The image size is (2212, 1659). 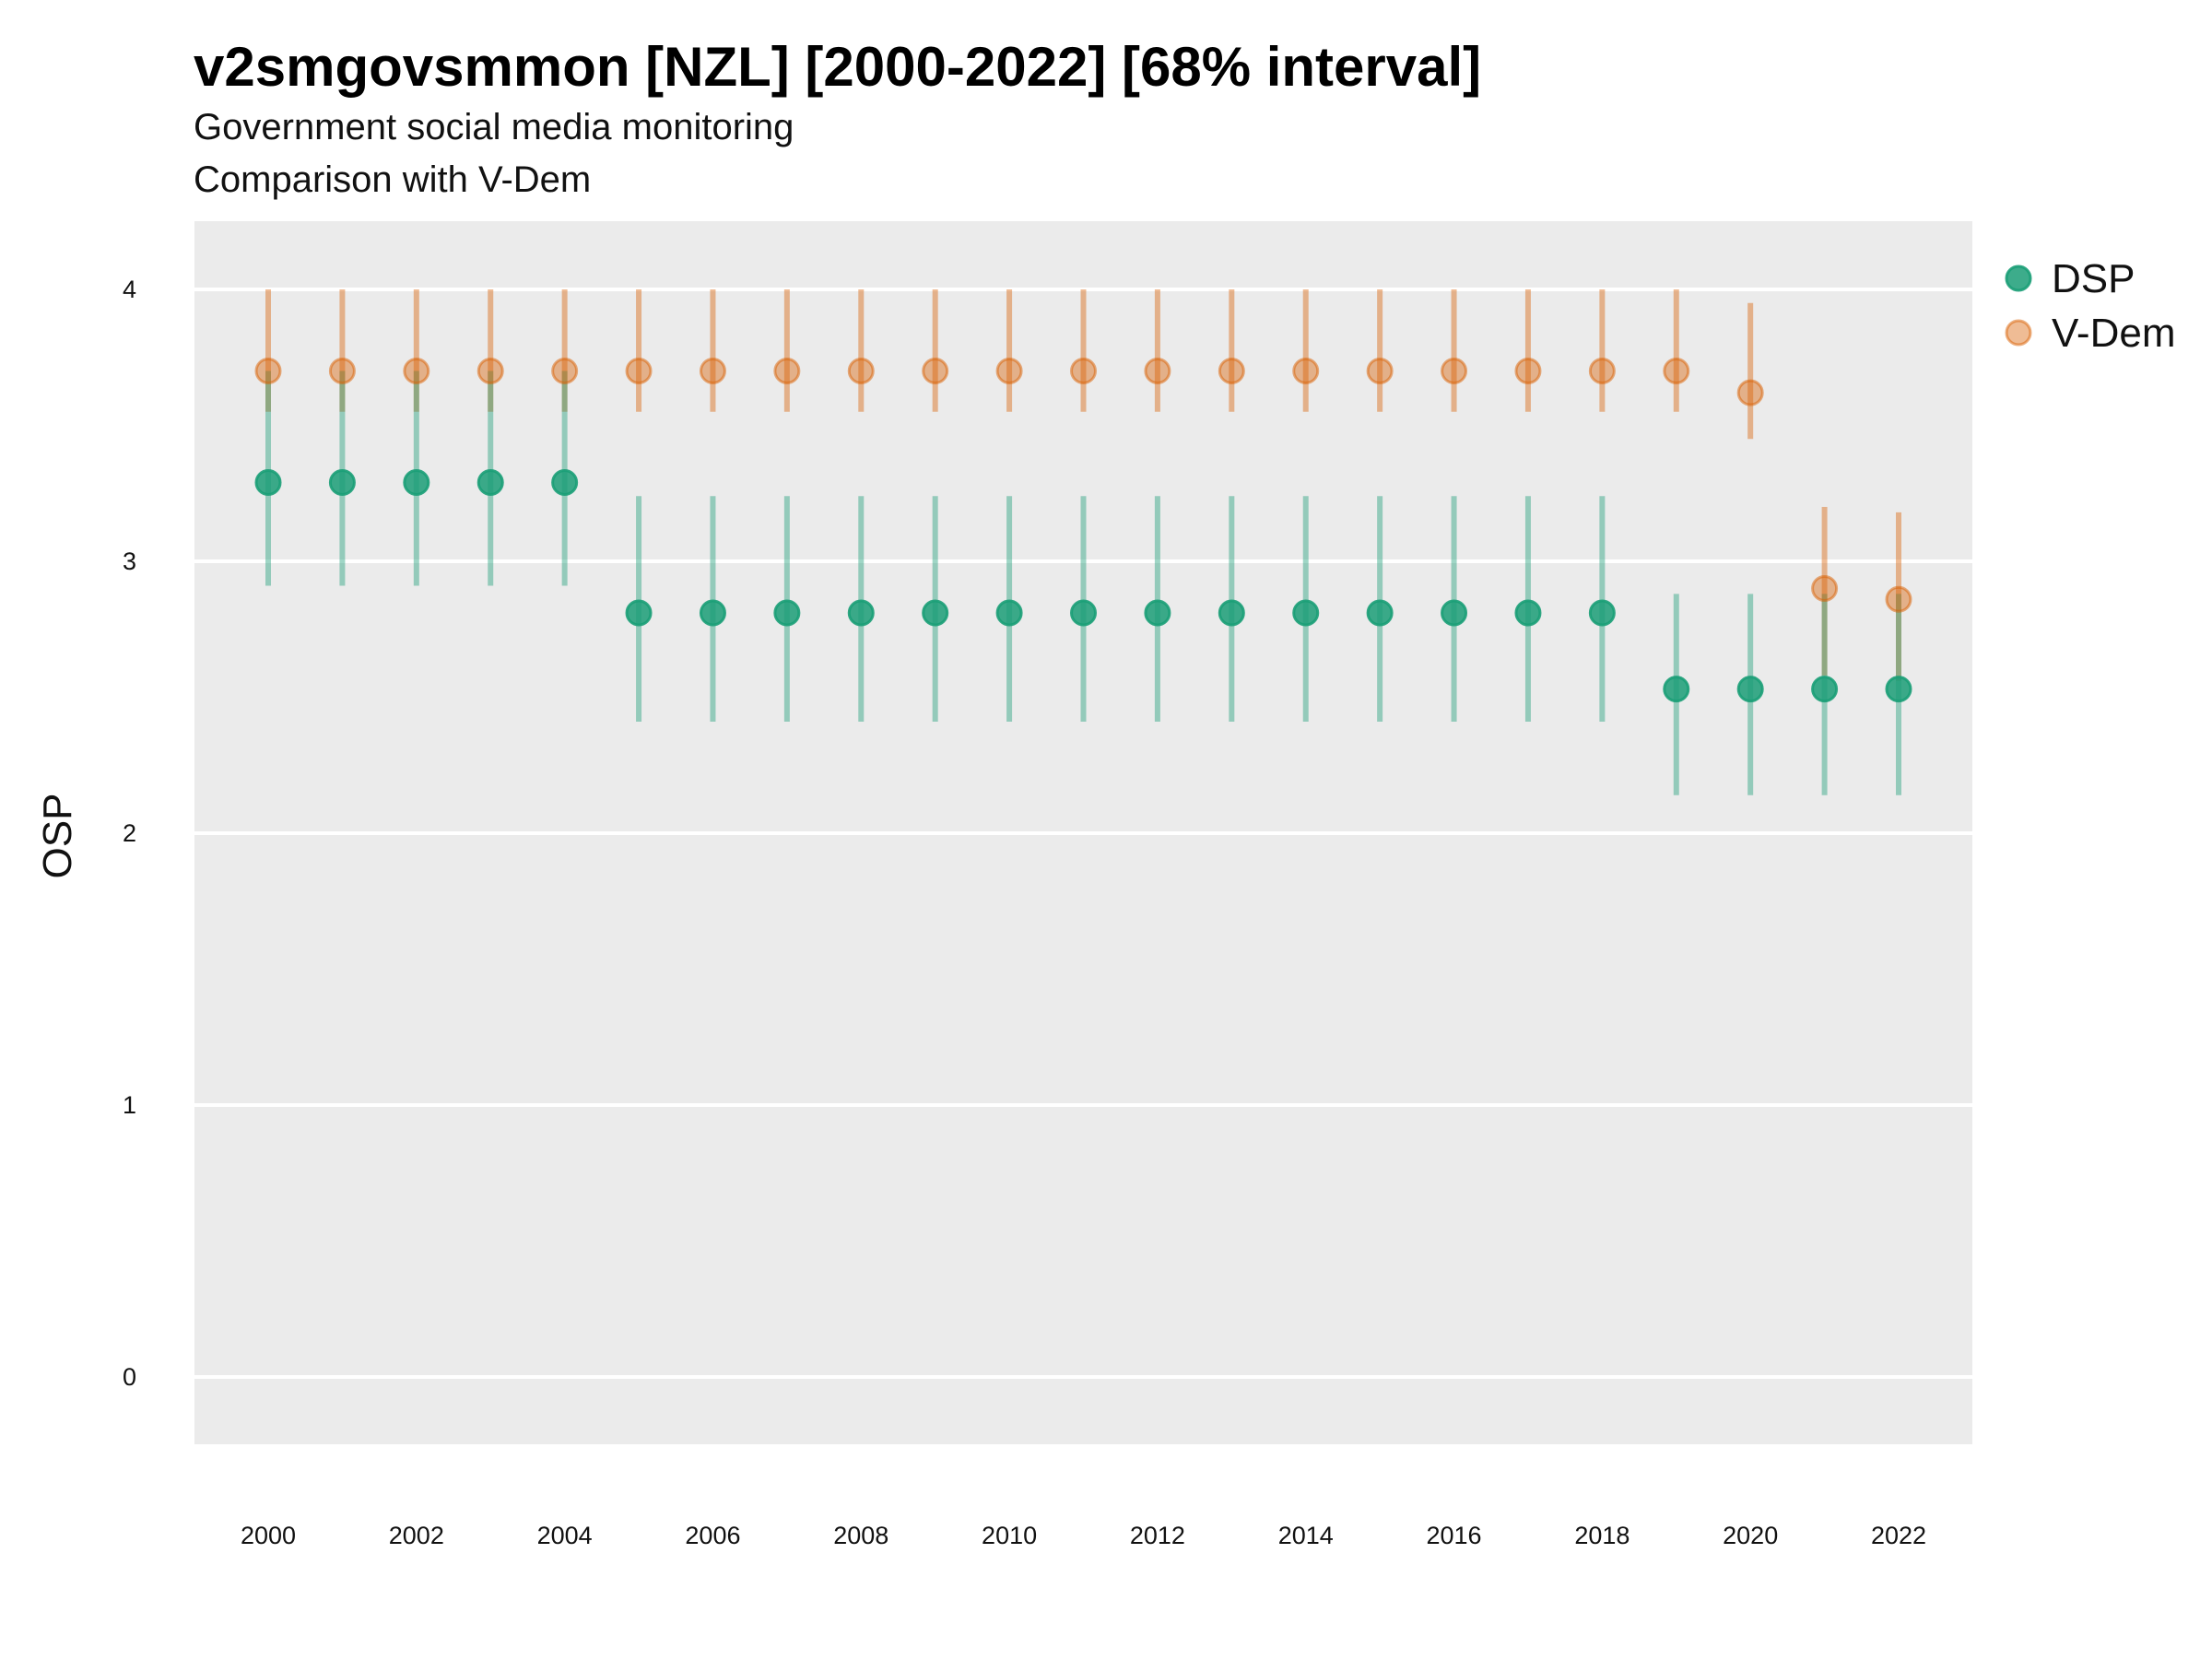 I want to click on x-tick-label: 2012, so click(x=1157, y=1535).